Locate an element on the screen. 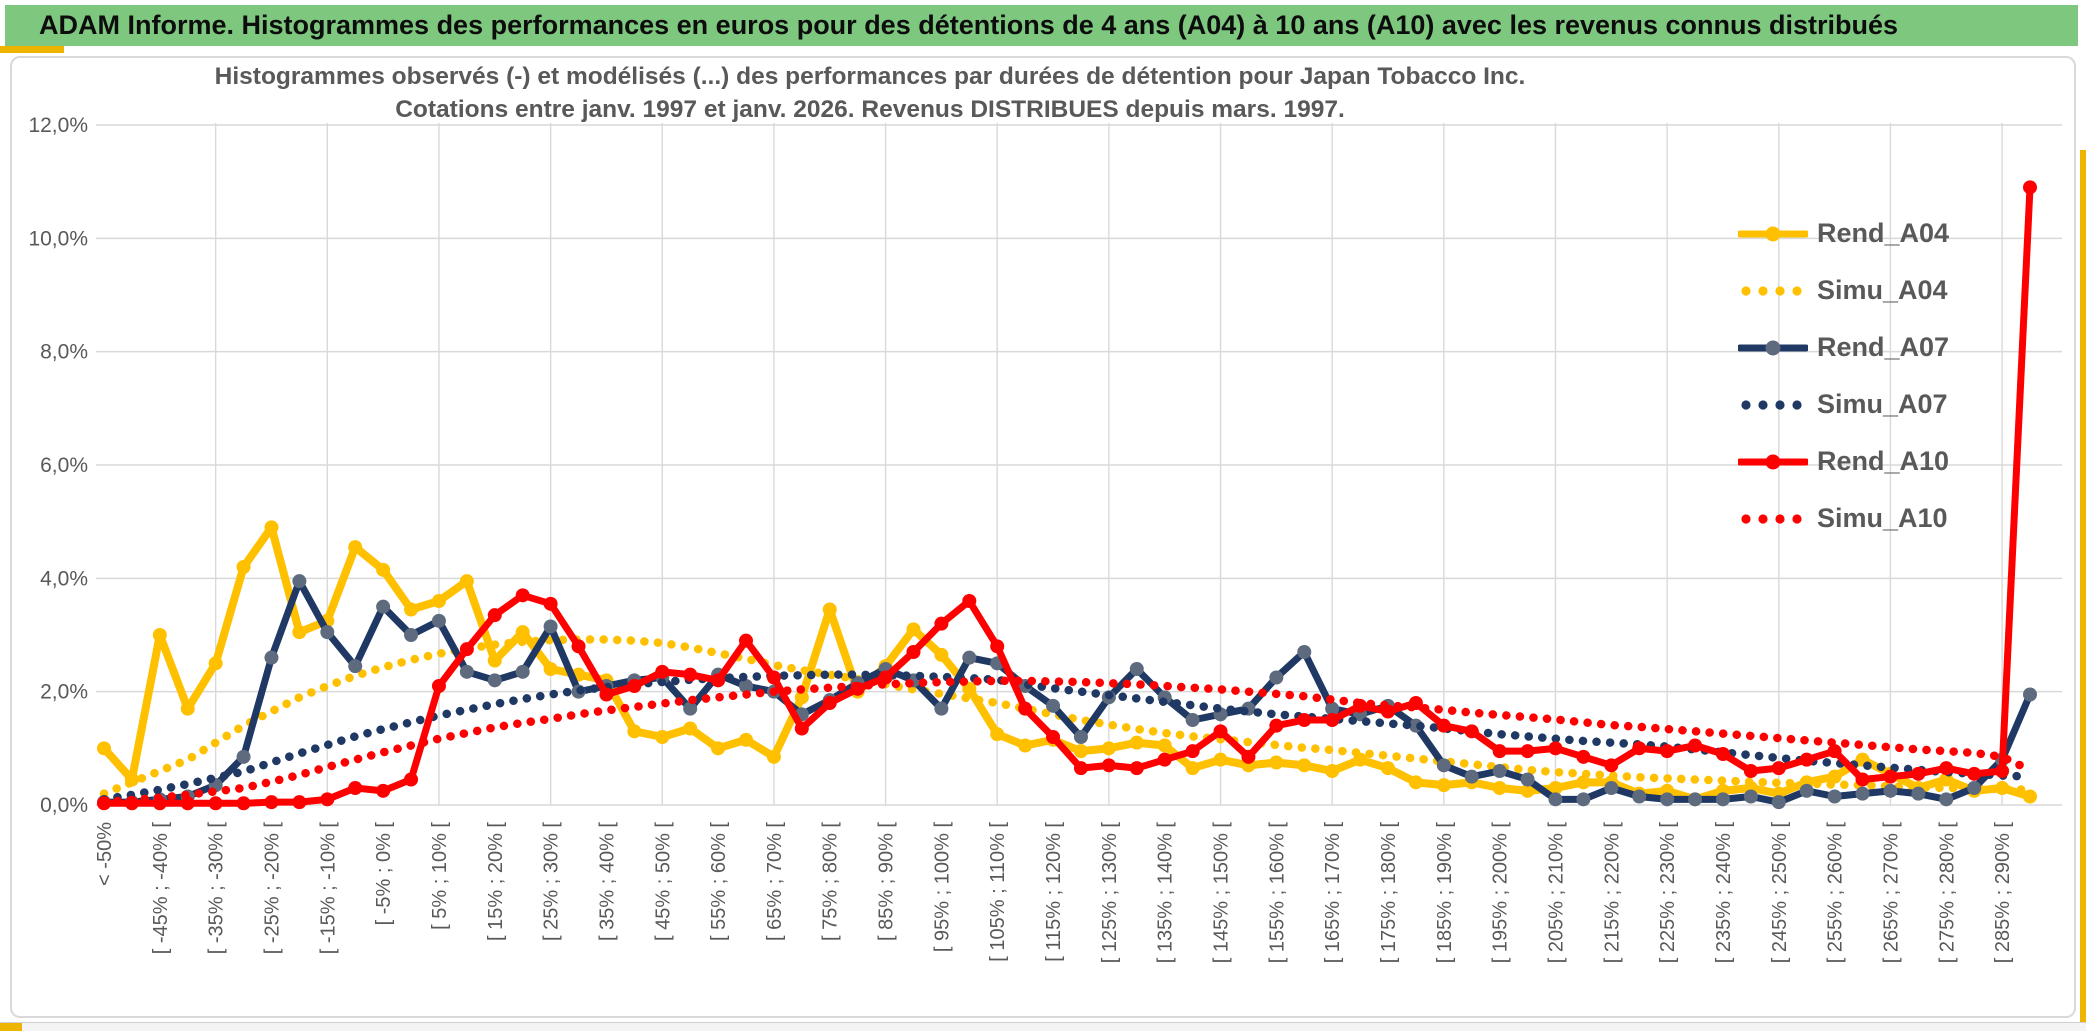  x-axis-label: [ 225% ; 230% [ is located at coordinates (1668, 893).